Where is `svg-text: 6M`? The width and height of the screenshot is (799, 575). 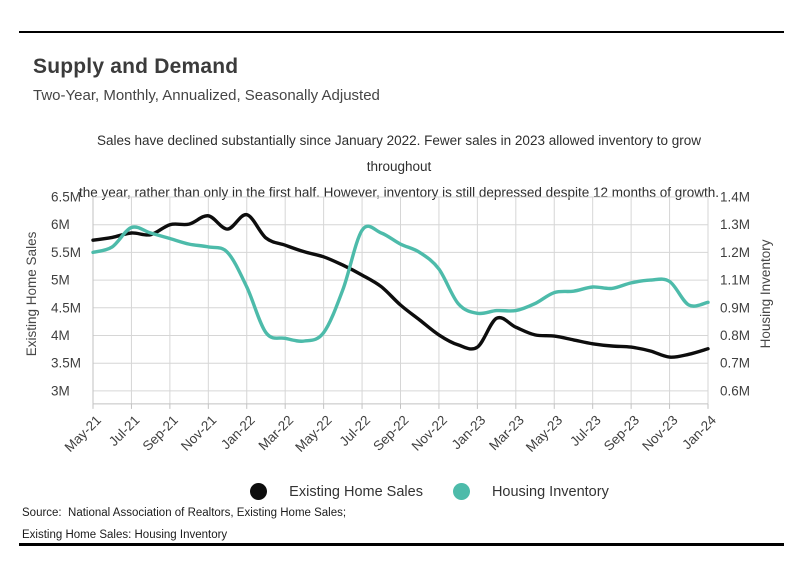
svg-text: 6M is located at coordinates (60, 224).